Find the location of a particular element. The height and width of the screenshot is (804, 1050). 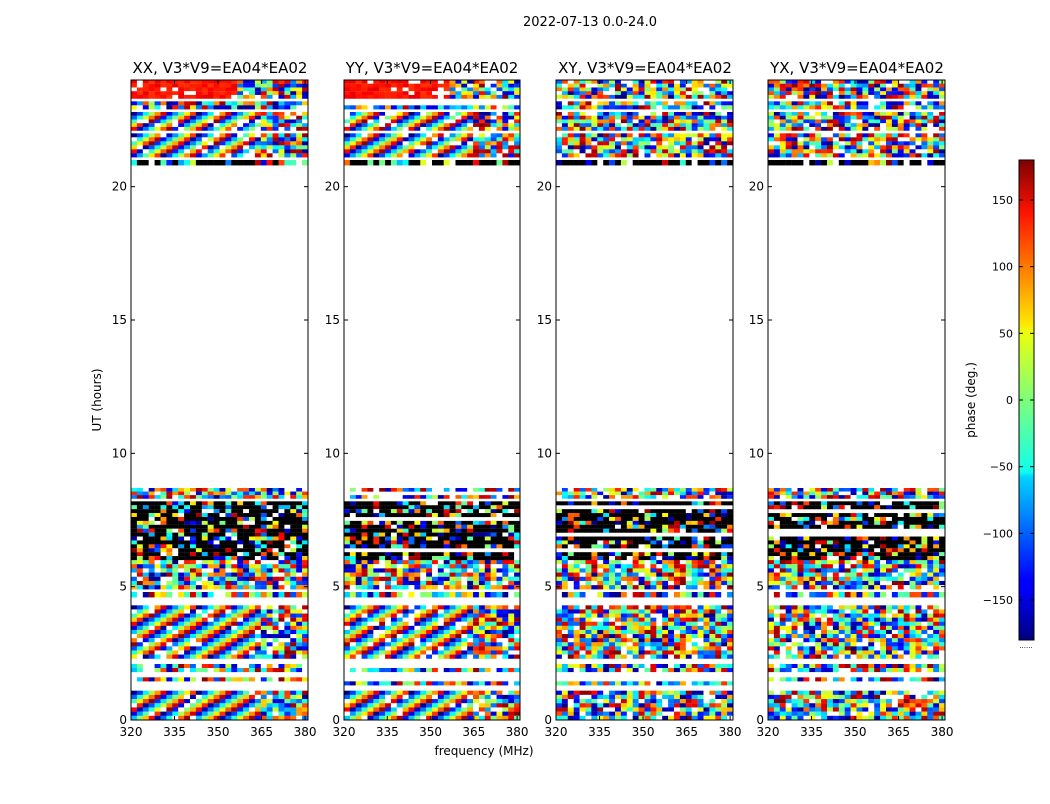

y-tick-label: 20 is located at coordinates (332, 187).